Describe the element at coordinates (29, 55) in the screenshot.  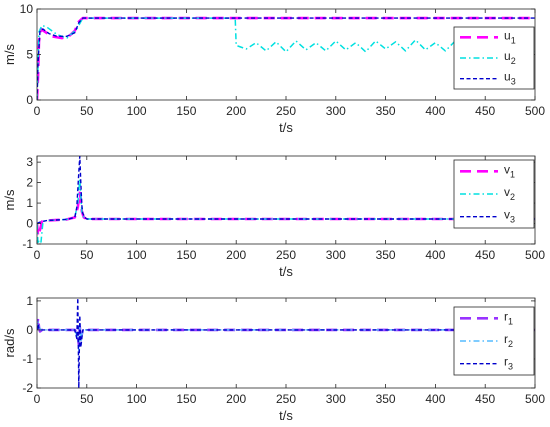
I see `y-tick-label: 5` at that location.